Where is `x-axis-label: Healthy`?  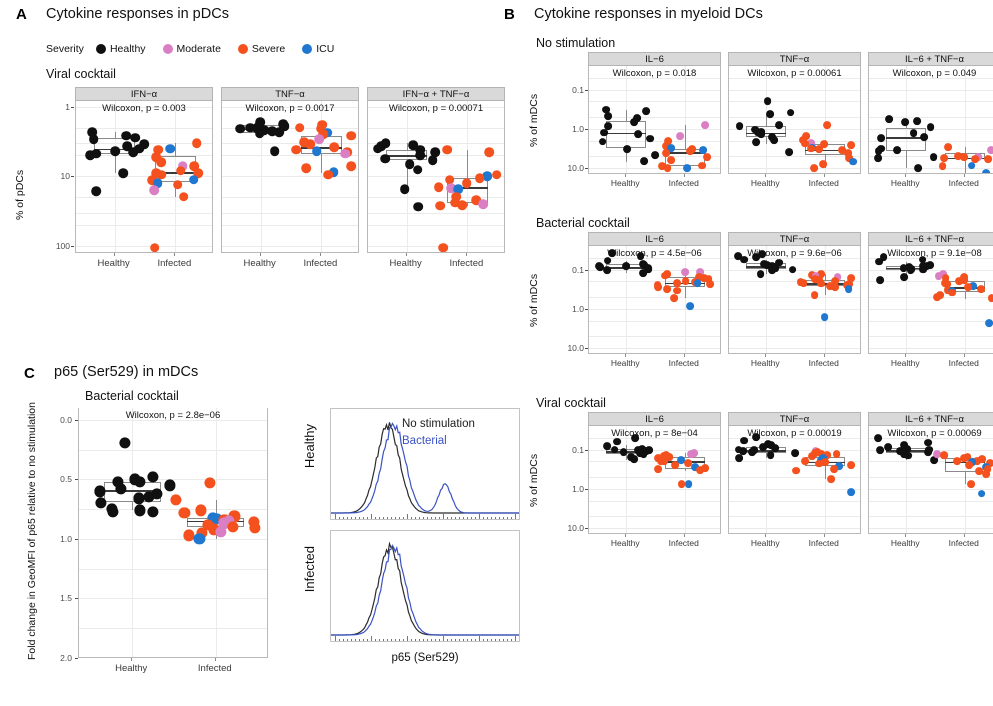
x-axis-label: Healthy is located at coordinates (625, 183).